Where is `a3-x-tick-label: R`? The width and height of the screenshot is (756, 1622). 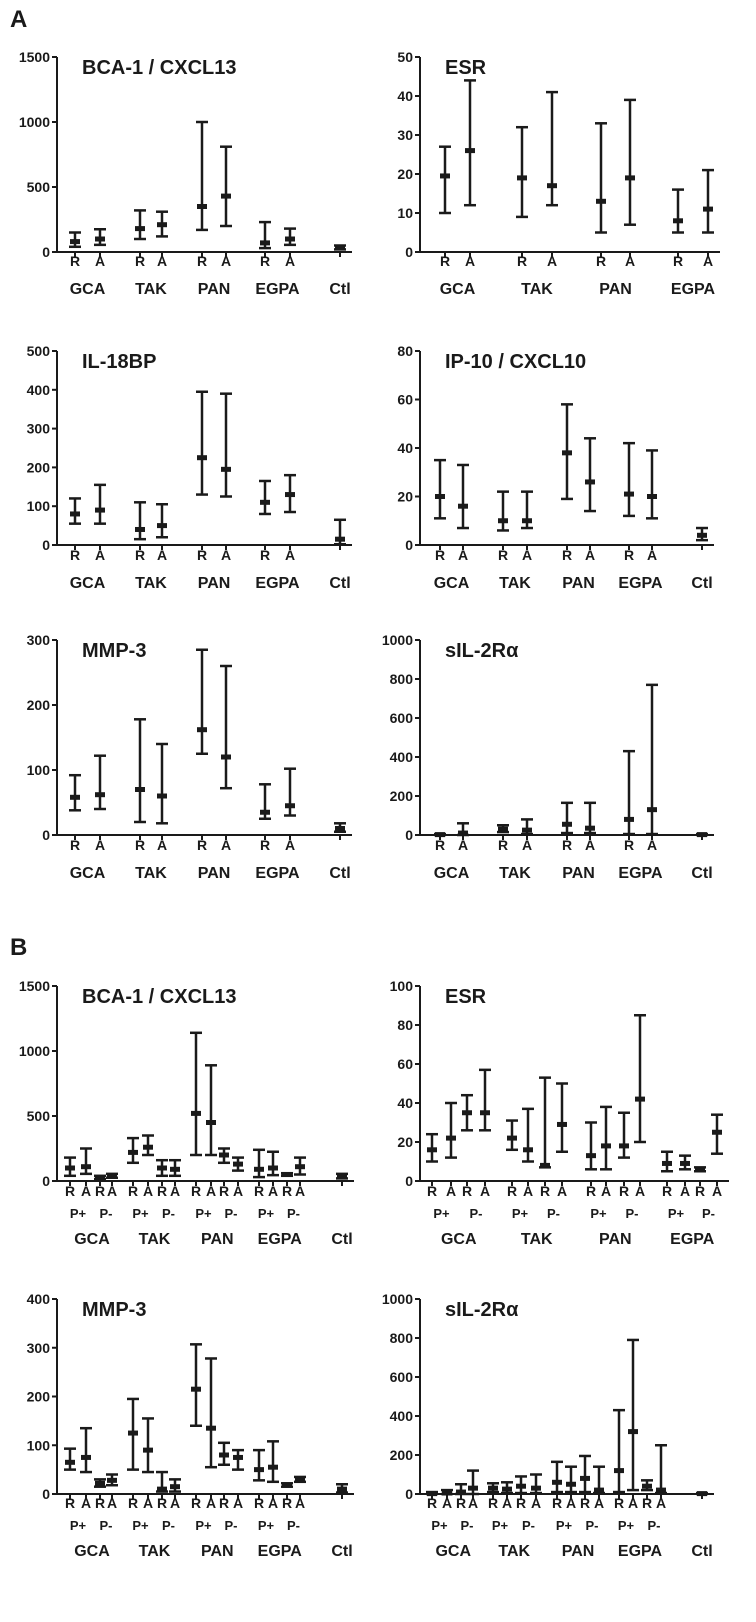 a3-x-tick-label: R is located at coordinates (75, 555).